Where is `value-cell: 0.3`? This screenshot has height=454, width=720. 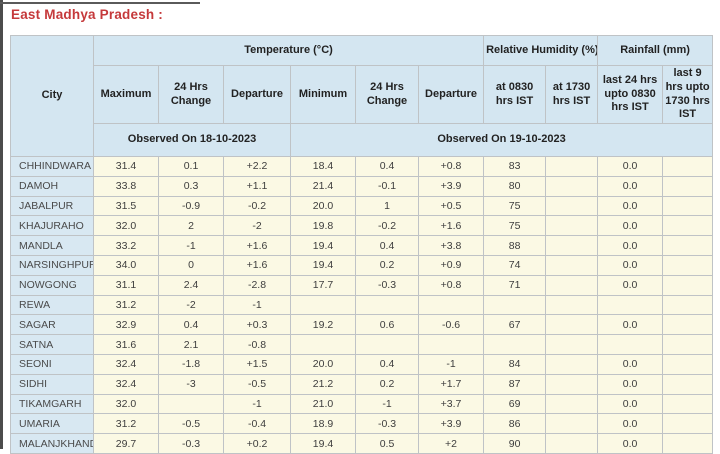 value-cell: 0.3 is located at coordinates (191, 186).